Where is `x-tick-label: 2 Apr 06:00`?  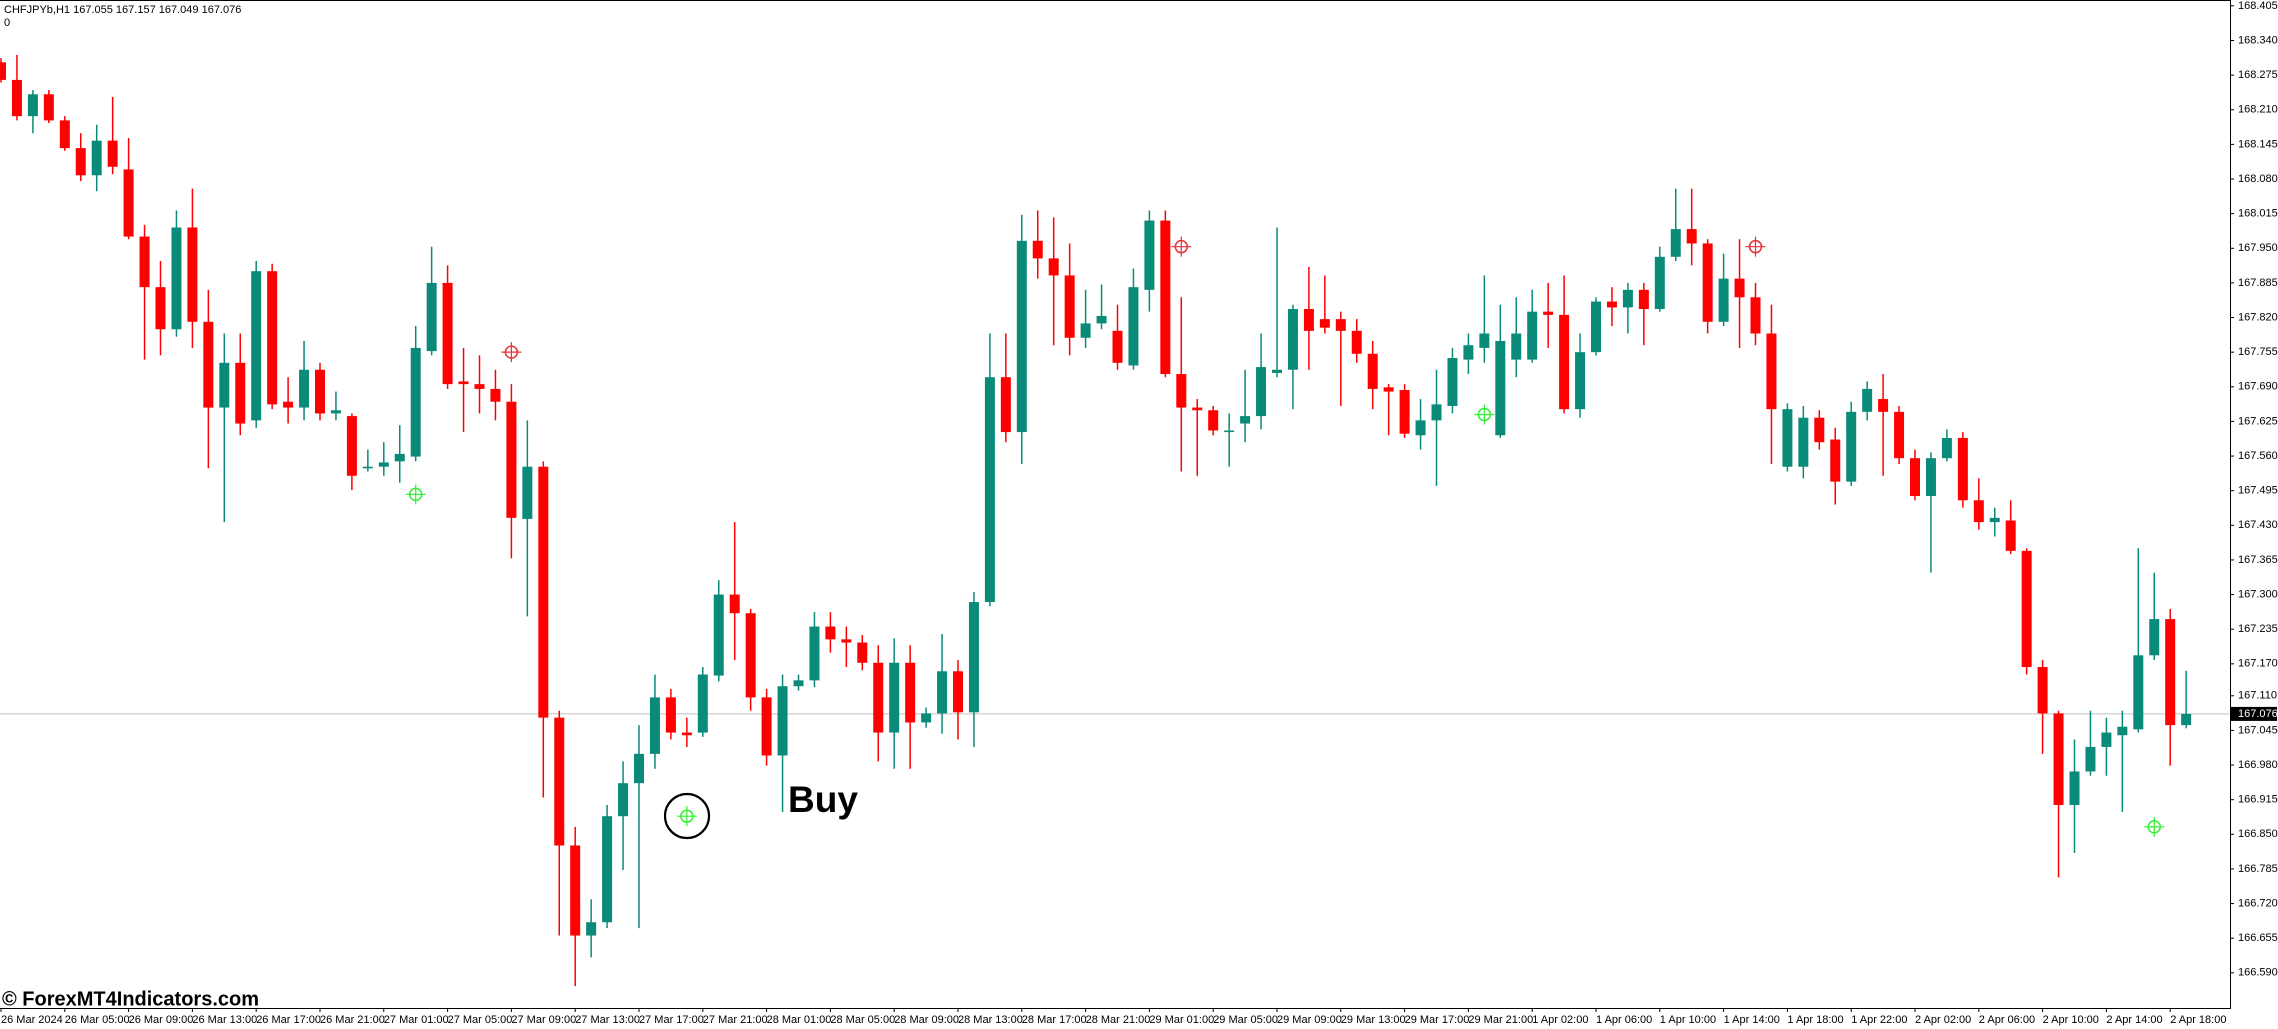
x-tick-label: 2 Apr 06:00 is located at coordinates (2007, 1020).